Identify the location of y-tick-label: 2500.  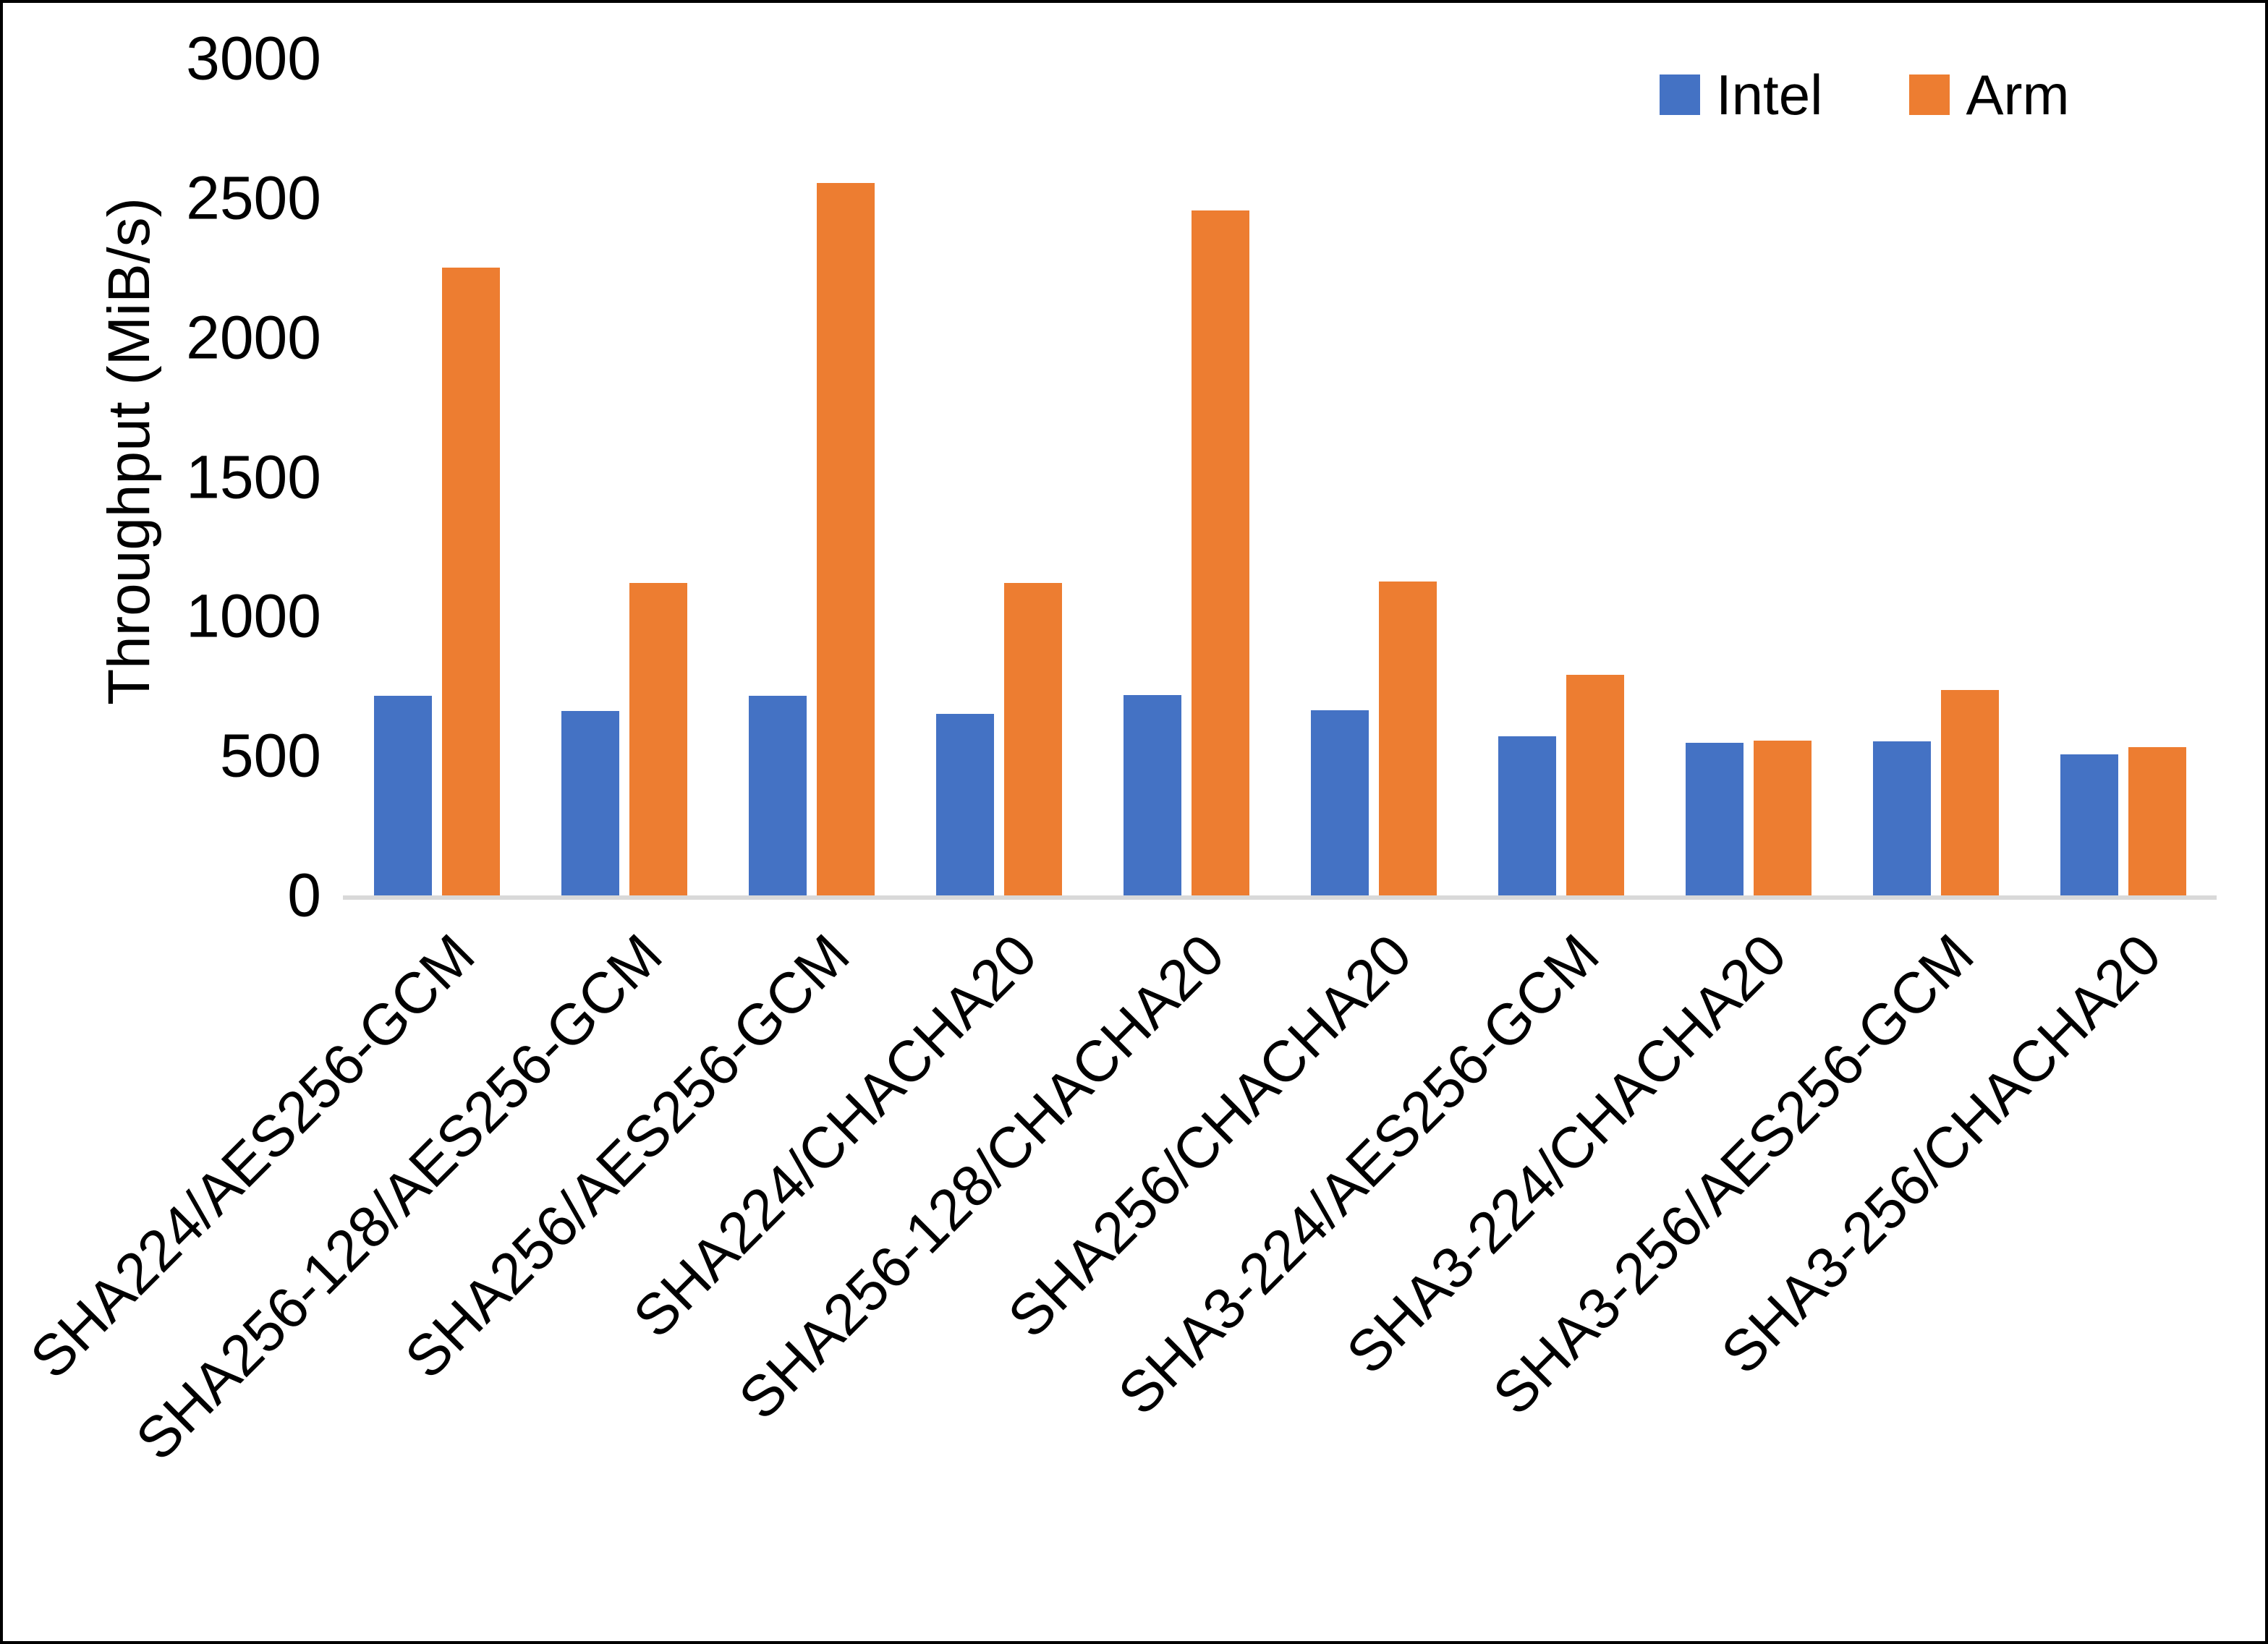
(253, 197).